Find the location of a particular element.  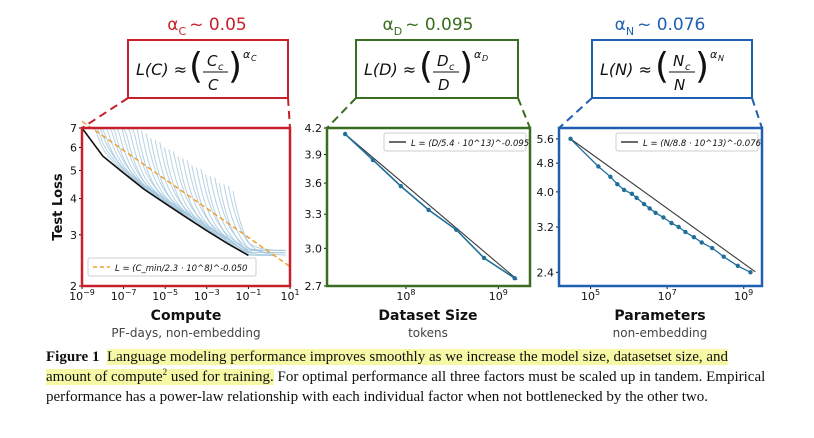

xlabel-compute: Compute is located at coordinates (186, 316).